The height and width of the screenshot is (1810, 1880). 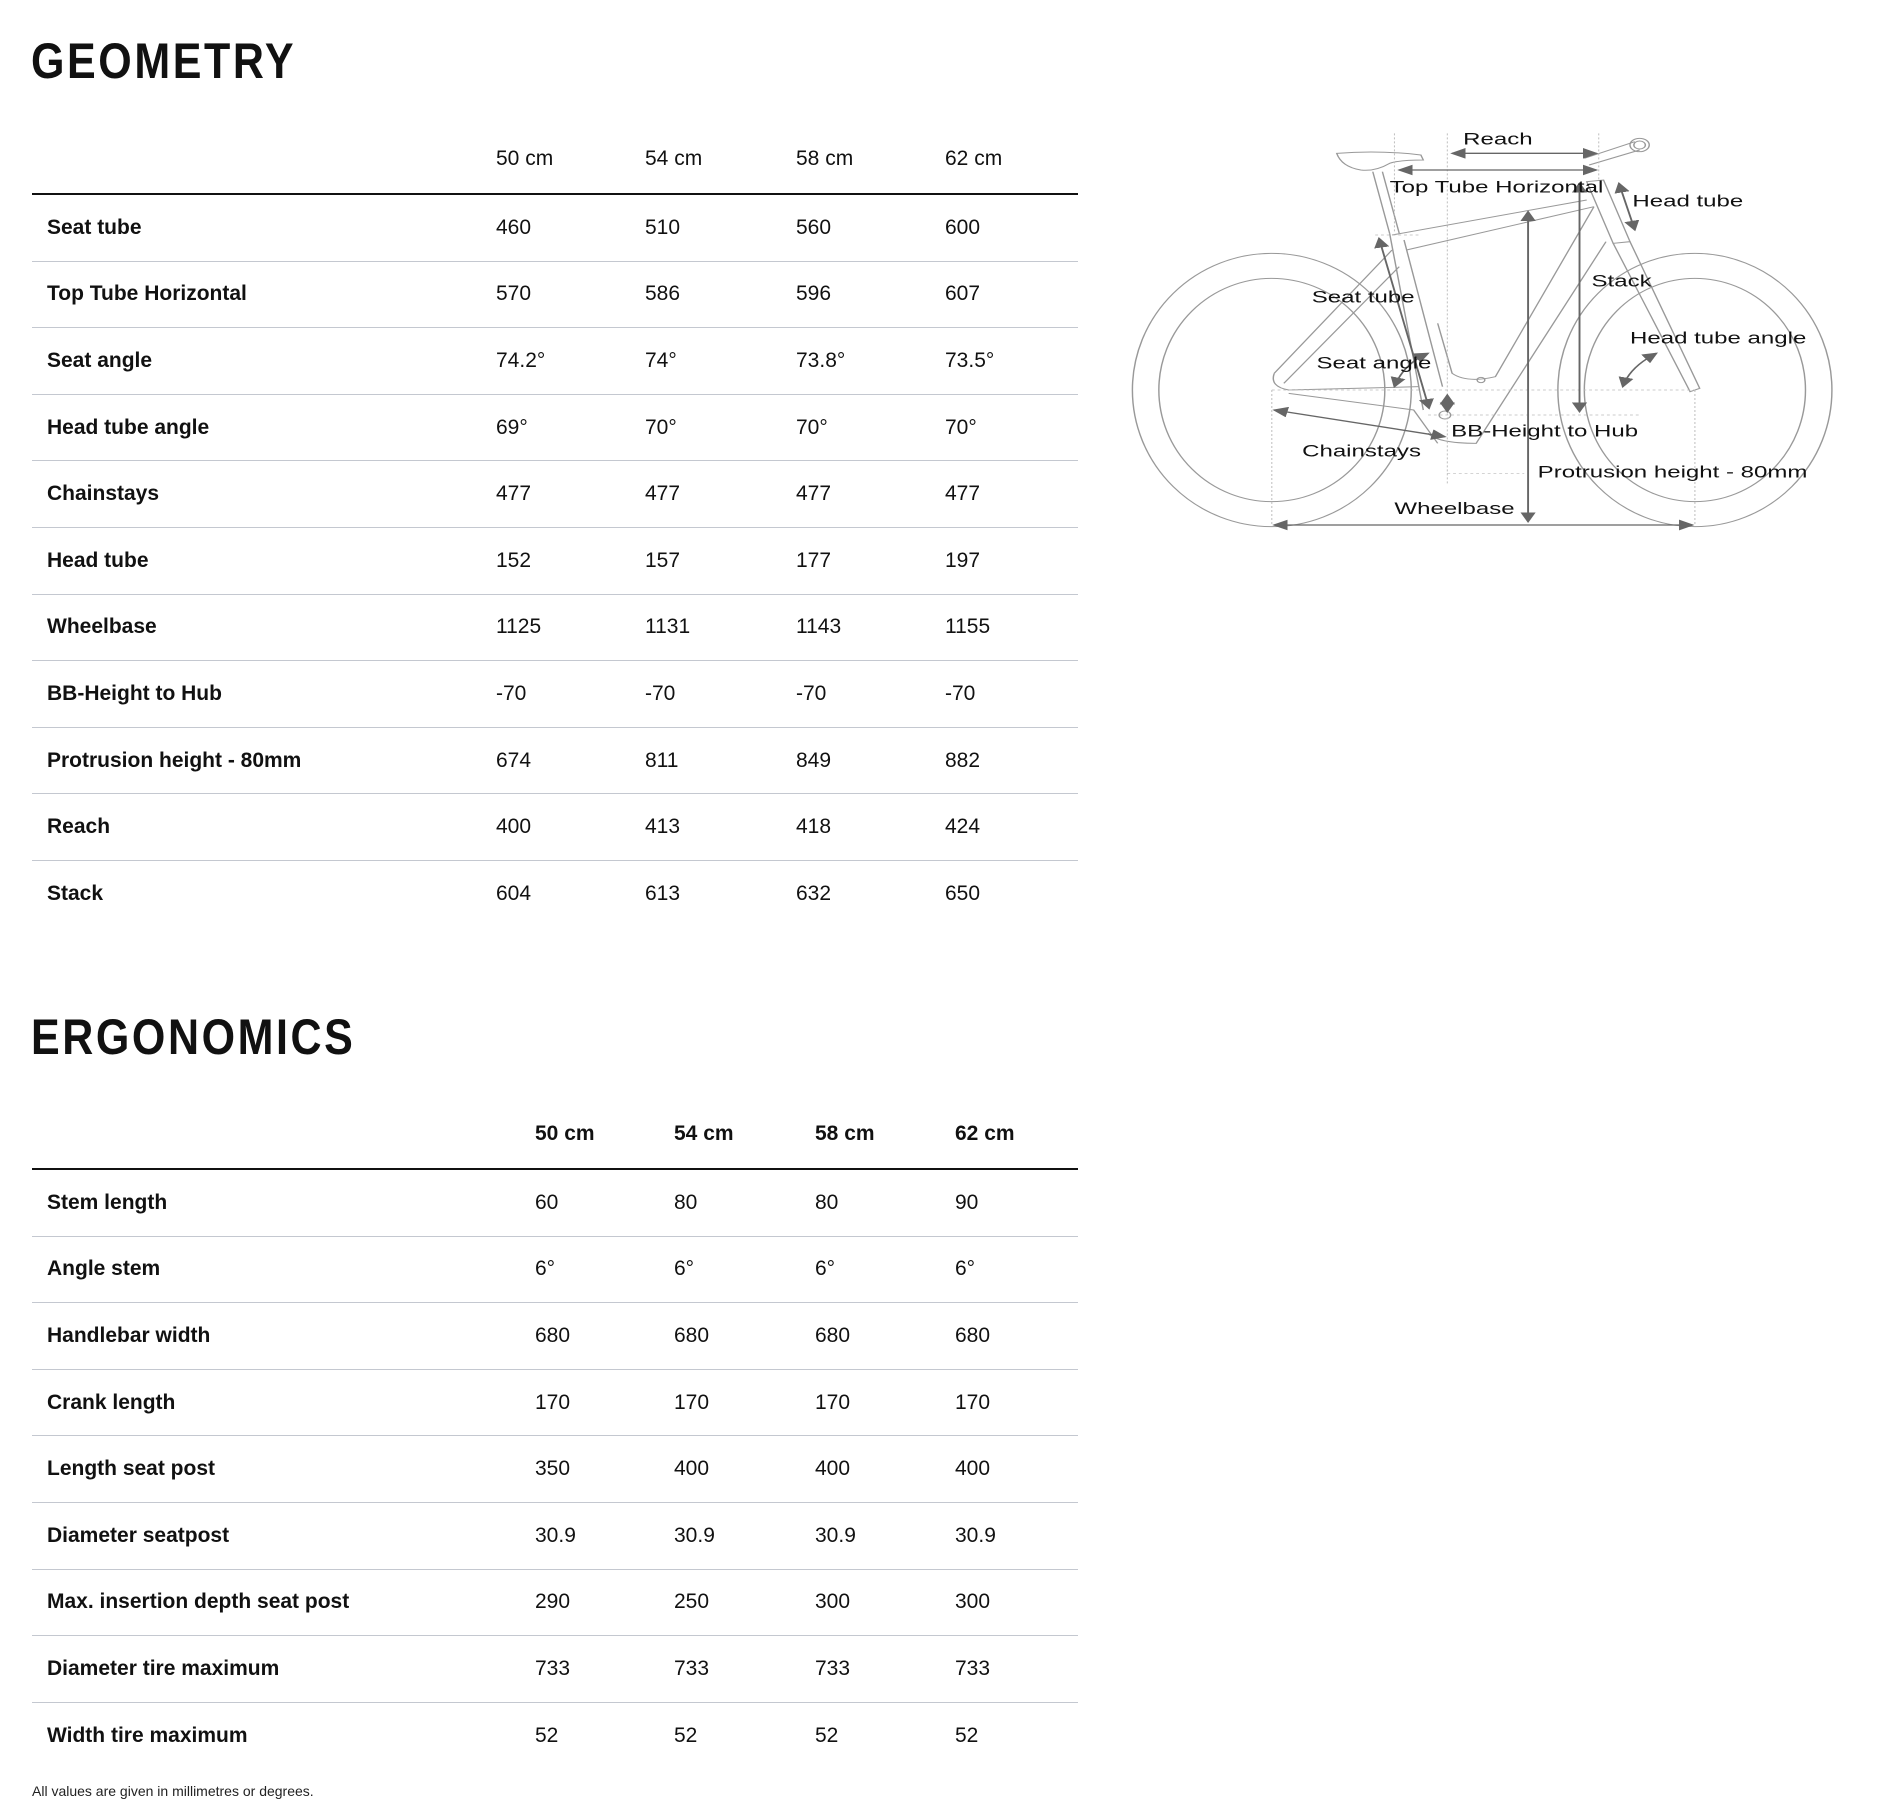 What do you see at coordinates (555, 427) in the screenshot?
I see `table-row: Head tube angle 69° 70° 70° 70°` at bounding box center [555, 427].